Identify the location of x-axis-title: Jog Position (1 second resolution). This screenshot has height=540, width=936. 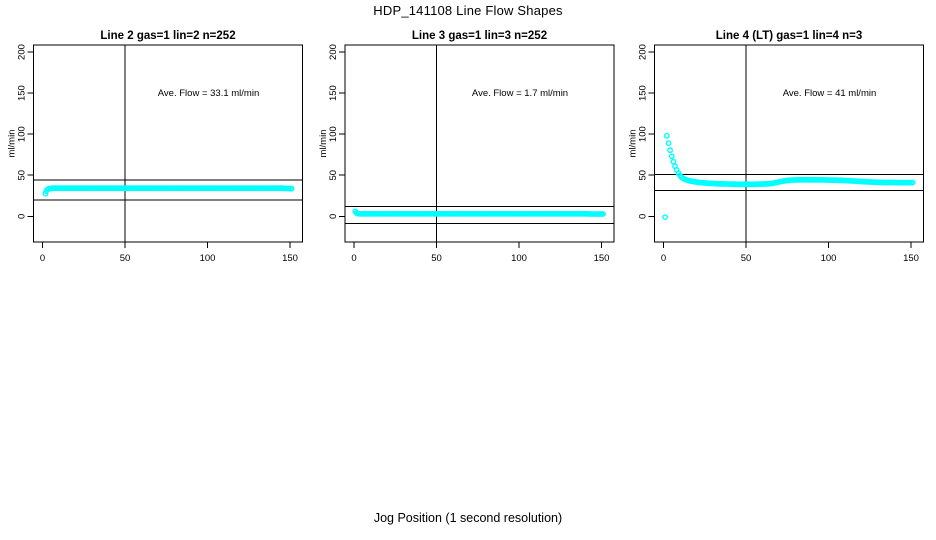
(468, 518).